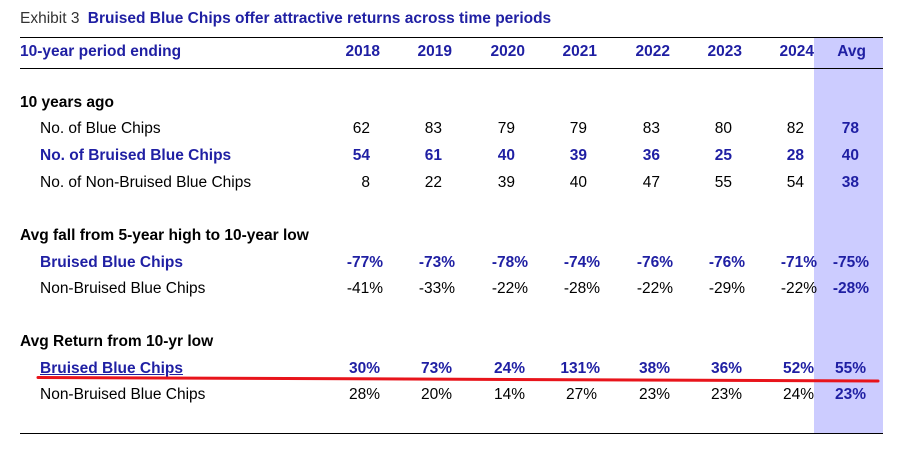  What do you see at coordinates (850, 394) in the screenshot?
I see `avg-cell: 23%` at bounding box center [850, 394].